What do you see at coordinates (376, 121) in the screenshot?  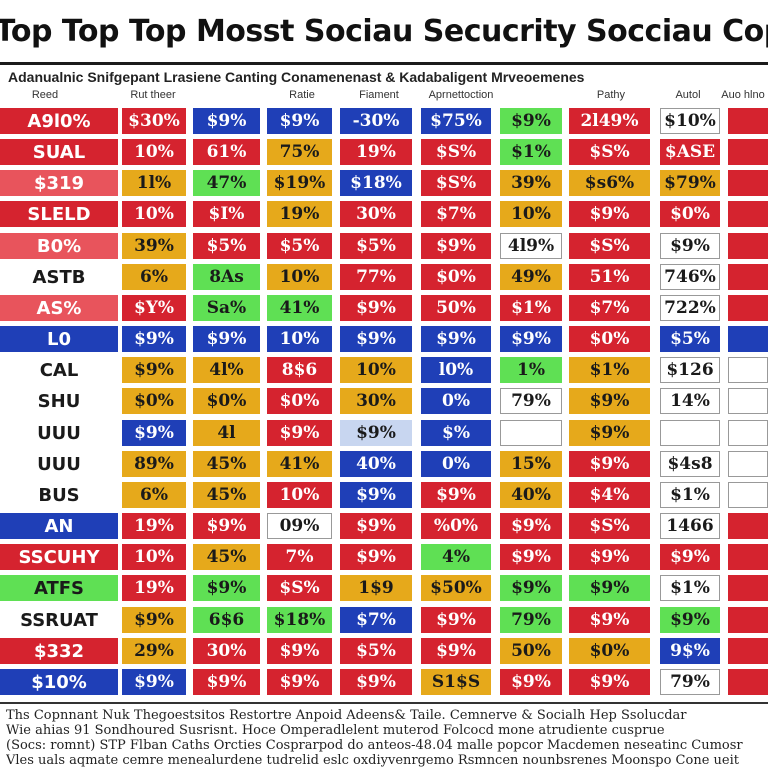 I see `table-cell: -30%` at bounding box center [376, 121].